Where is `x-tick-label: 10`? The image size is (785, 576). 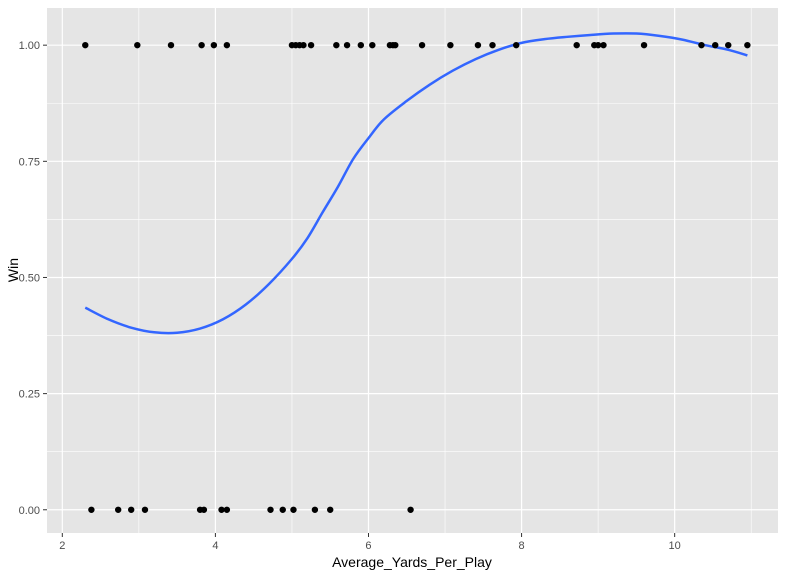
x-tick-label: 10 is located at coordinates (675, 546).